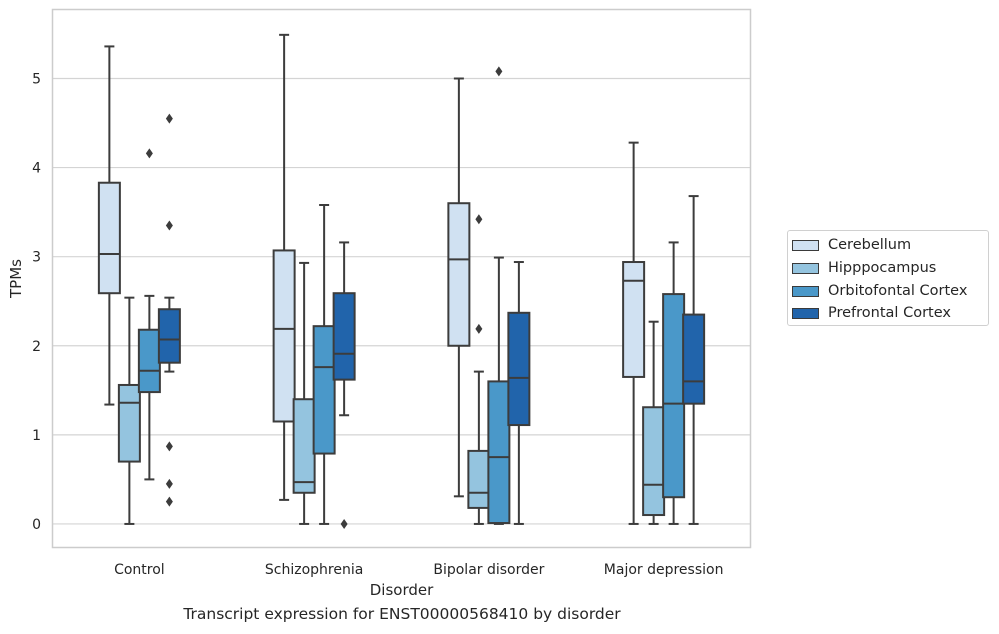 The height and width of the screenshot is (634, 999). Describe the element at coordinates (488, 570) in the screenshot. I see `x-tick-label: Bipolar disorder` at that location.